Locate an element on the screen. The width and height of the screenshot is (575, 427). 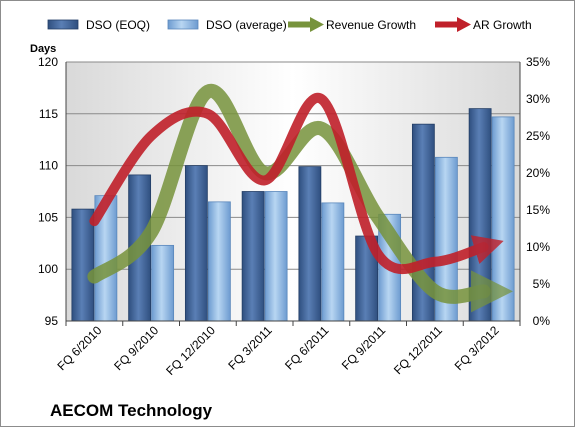
y2-tick-label: 30% is located at coordinates (538, 99).